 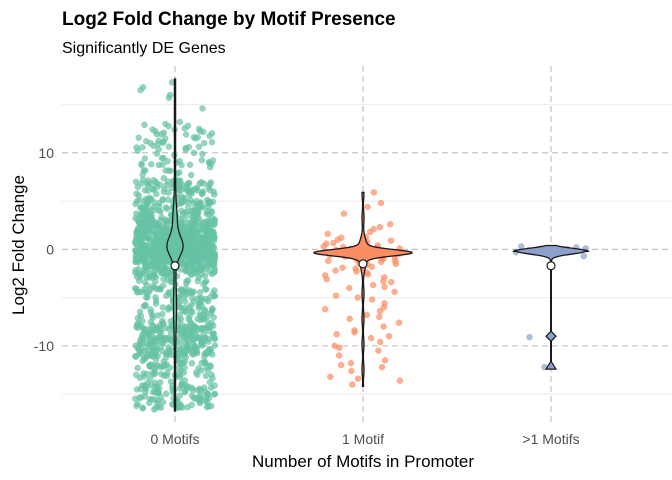 What do you see at coordinates (584, 256) in the screenshot?
I see `point-gt1-motifs` at bounding box center [584, 256].